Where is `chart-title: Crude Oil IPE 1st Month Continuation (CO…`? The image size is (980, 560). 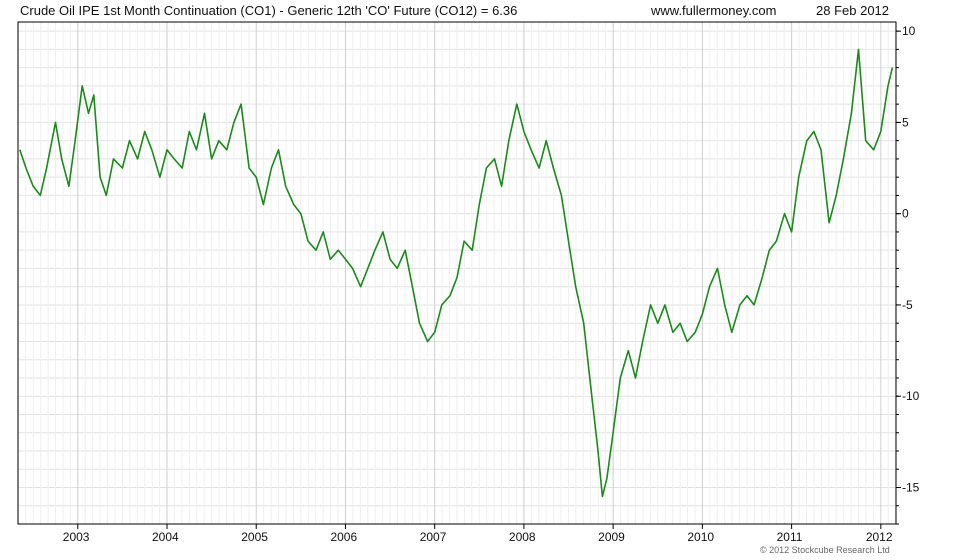
chart-title: Crude Oil IPE 1st Month Continuation (CO… is located at coordinates (269, 10).